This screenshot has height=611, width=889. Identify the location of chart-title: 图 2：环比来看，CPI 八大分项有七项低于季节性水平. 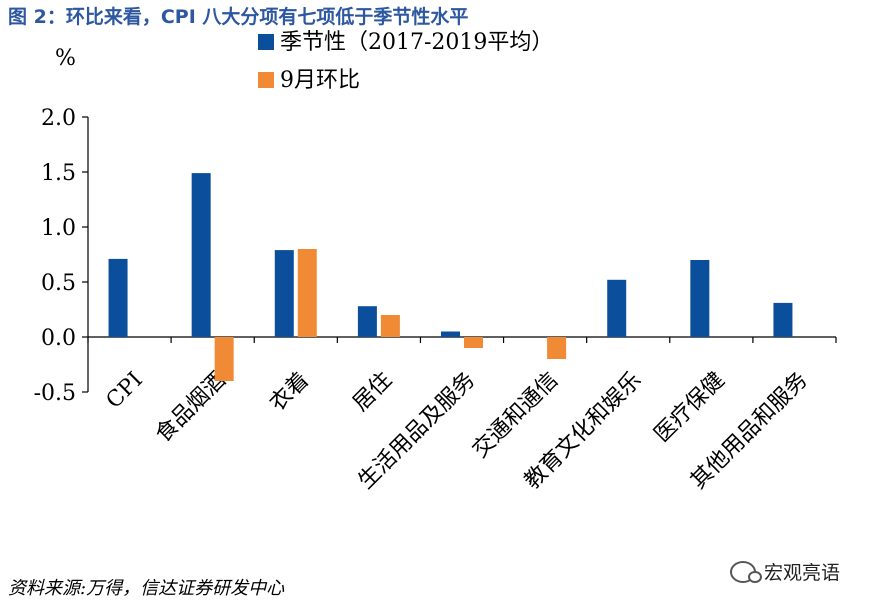
(238, 17).